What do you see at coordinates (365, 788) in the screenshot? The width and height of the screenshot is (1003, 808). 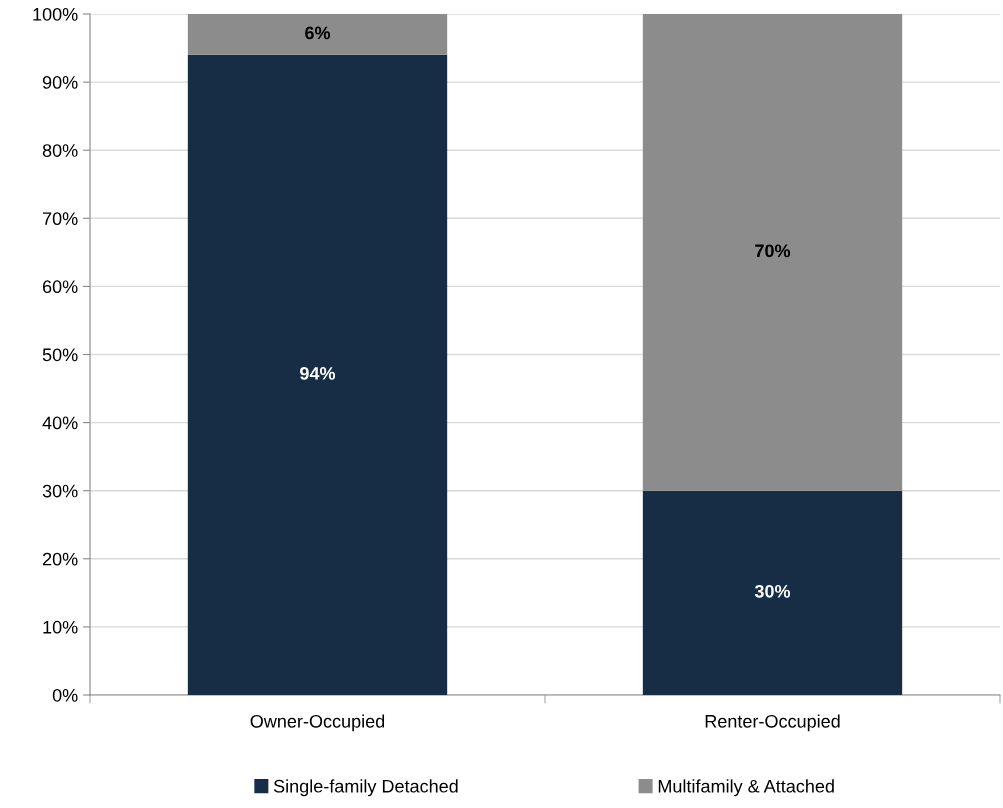 I see `legend-label: Single-family Detached` at bounding box center [365, 788].